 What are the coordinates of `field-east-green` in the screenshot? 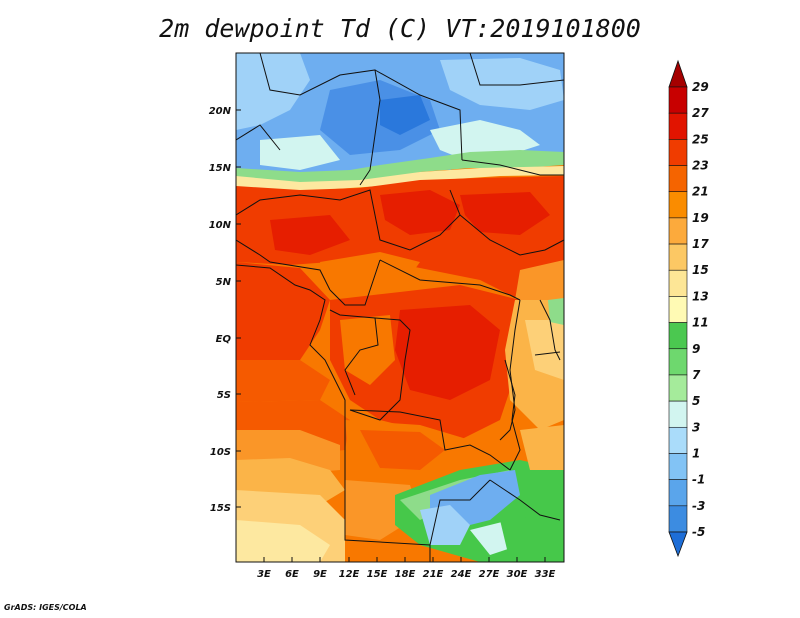 It's located at (556, 311).